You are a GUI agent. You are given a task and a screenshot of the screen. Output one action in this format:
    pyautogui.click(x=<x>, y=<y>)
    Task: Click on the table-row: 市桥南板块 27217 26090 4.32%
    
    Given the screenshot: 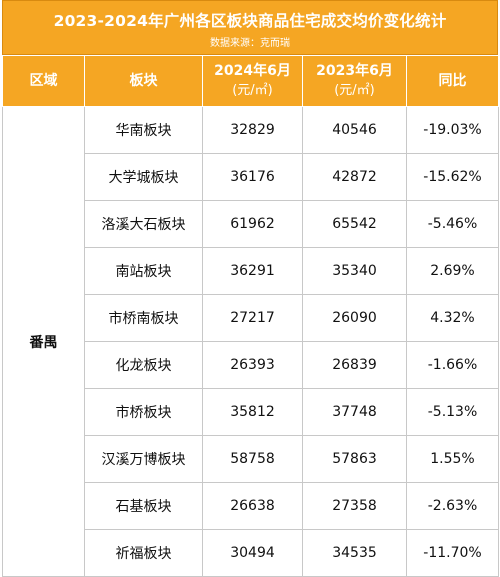 What is the action you would take?
    pyautogui.click(x=251, y=318)
    